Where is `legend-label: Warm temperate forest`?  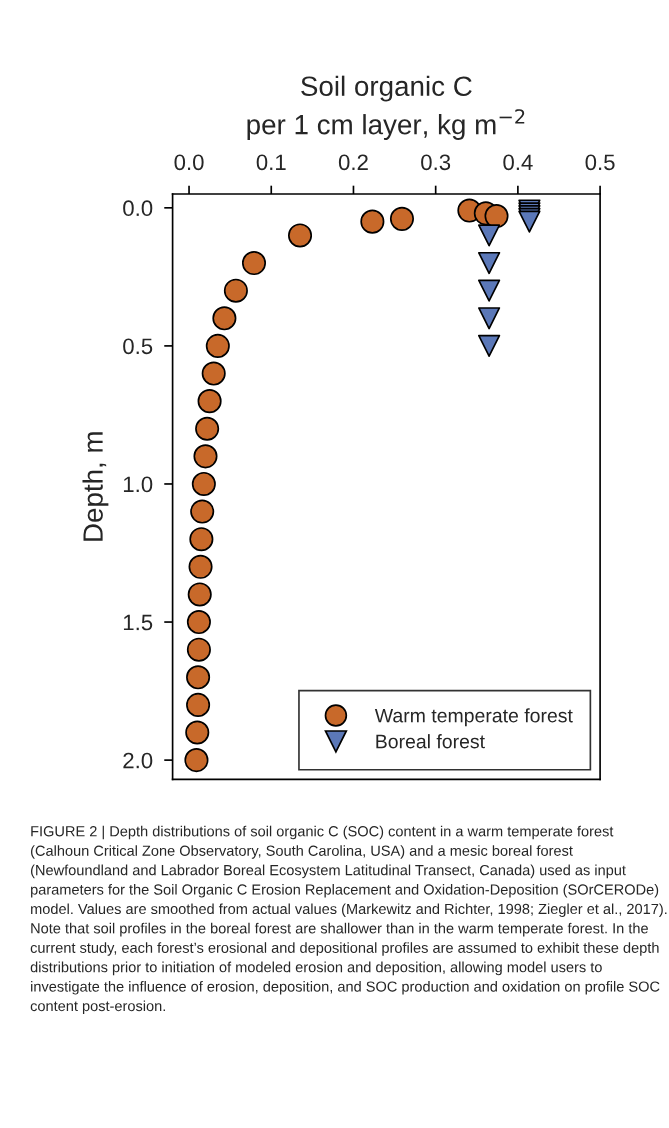 legend-label: Warm temperate forest is located at coordinates (473, 717).